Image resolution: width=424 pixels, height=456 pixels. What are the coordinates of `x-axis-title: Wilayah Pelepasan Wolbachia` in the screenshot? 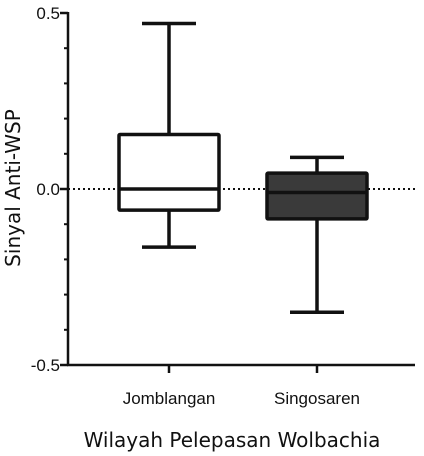 It's located at (232, 440).